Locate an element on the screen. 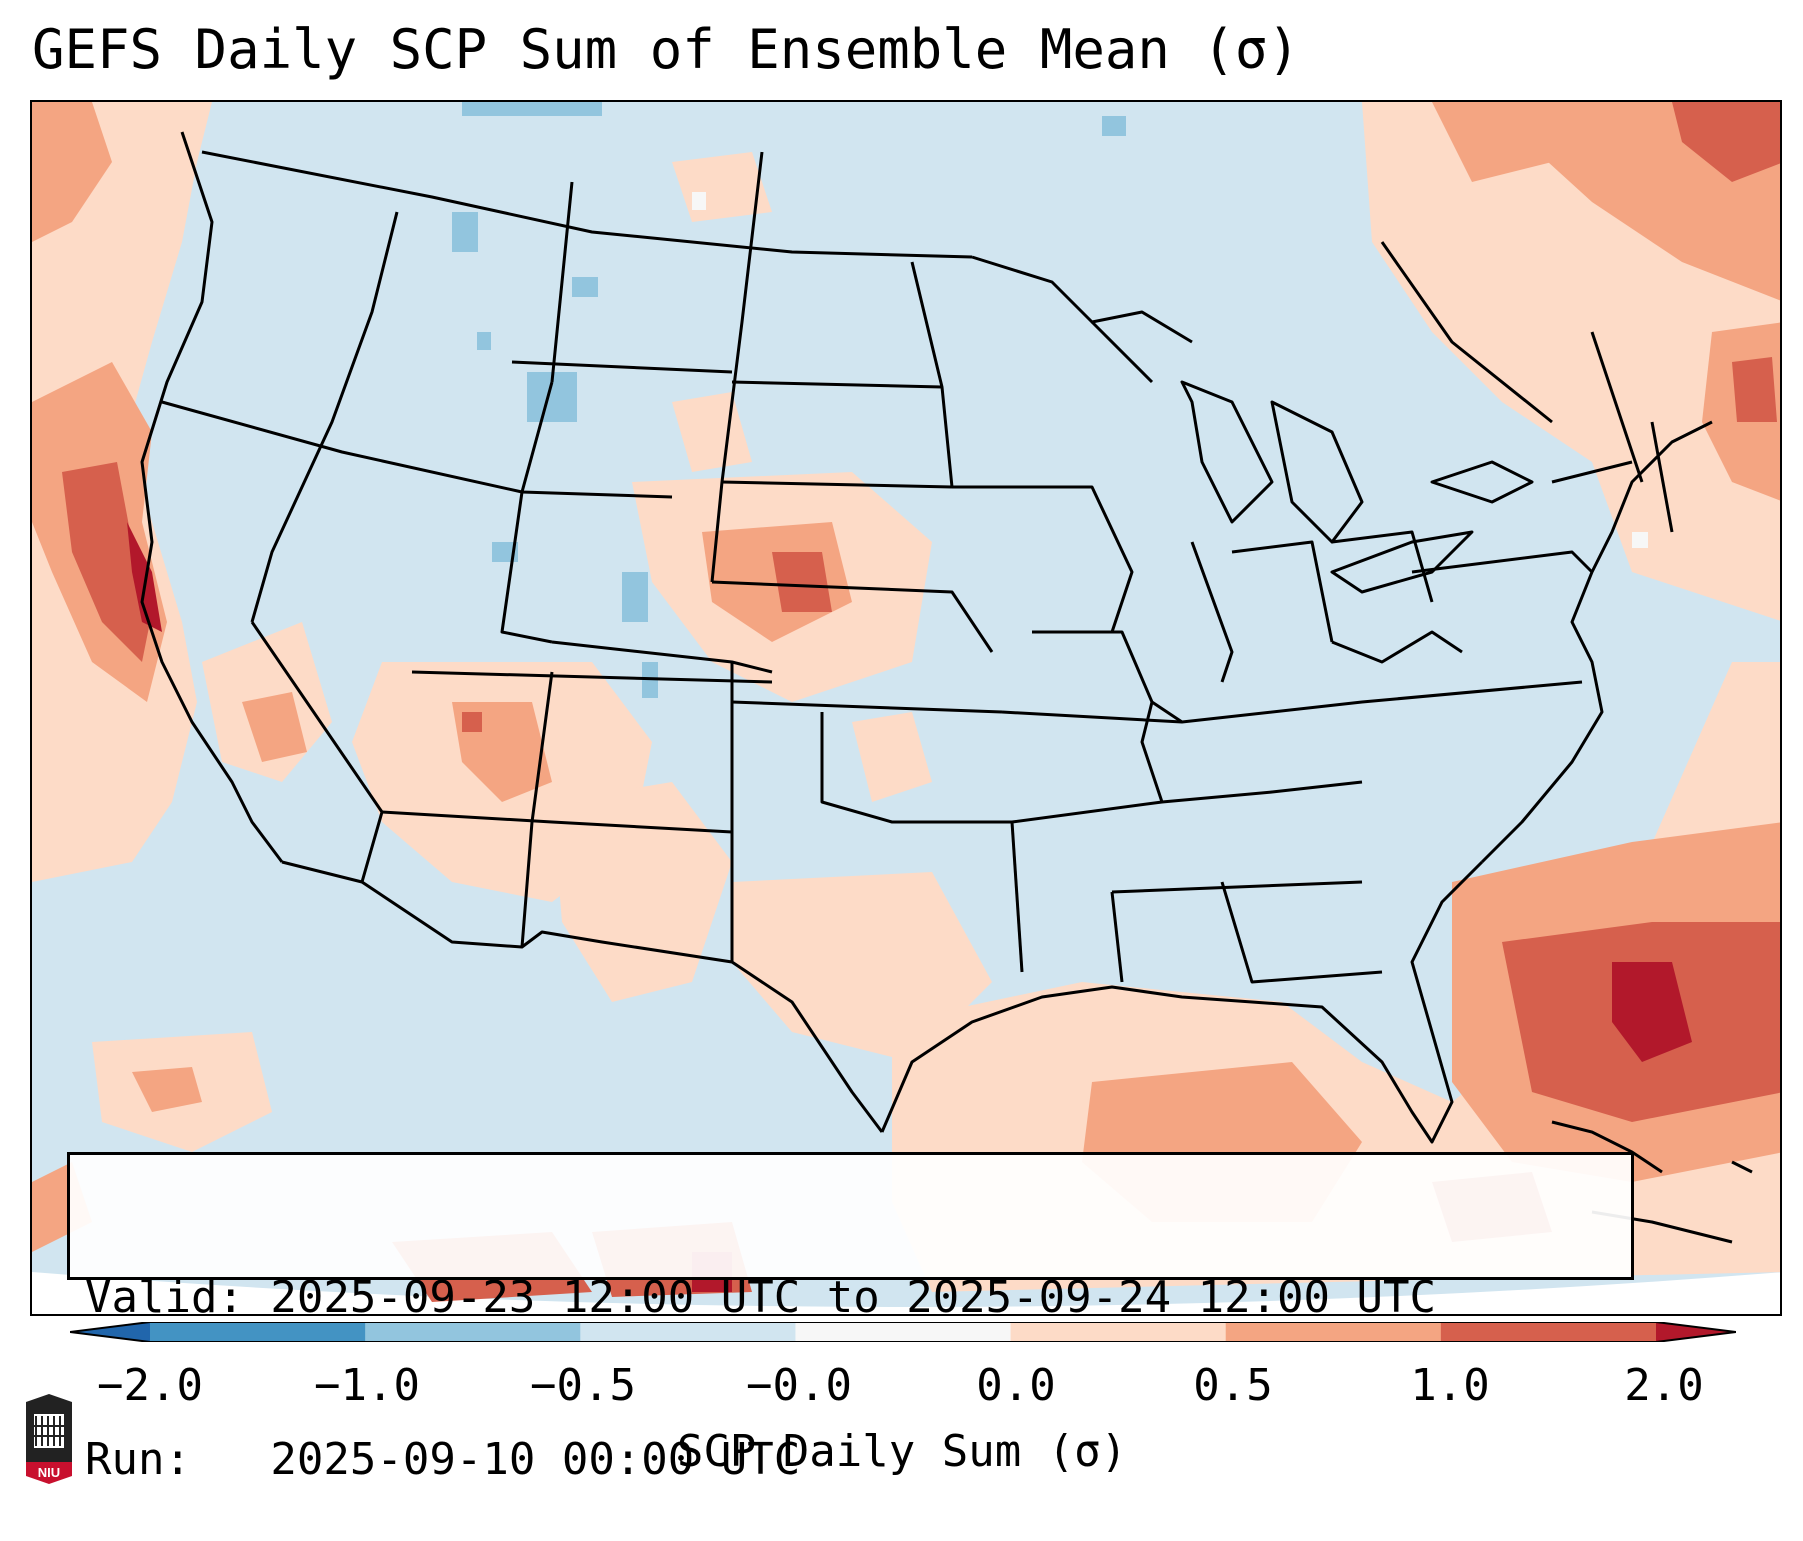 The height and width of the screenshot is (1541, 1803). colorbar-label: SCP Daily Sum (σ) is located at coordinates (902, 1451).